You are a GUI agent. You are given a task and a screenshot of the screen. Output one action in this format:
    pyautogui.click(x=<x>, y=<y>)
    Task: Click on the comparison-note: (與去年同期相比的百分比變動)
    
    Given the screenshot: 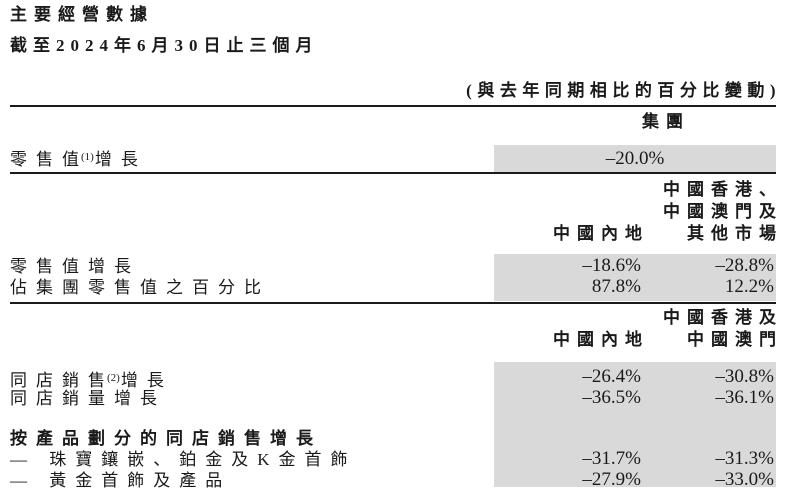 What is the action you would take?
    pyautogui.click(x=623, y=90)
    